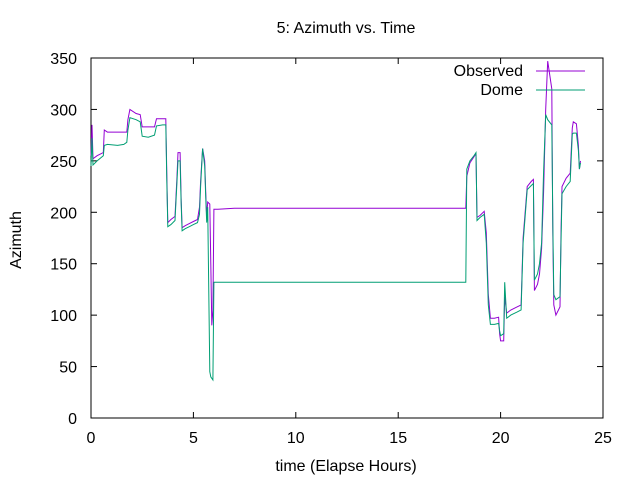  Describe the element at coordinates (91, 438) in the screenshot. I see `x-tick-label: 0` at that location.